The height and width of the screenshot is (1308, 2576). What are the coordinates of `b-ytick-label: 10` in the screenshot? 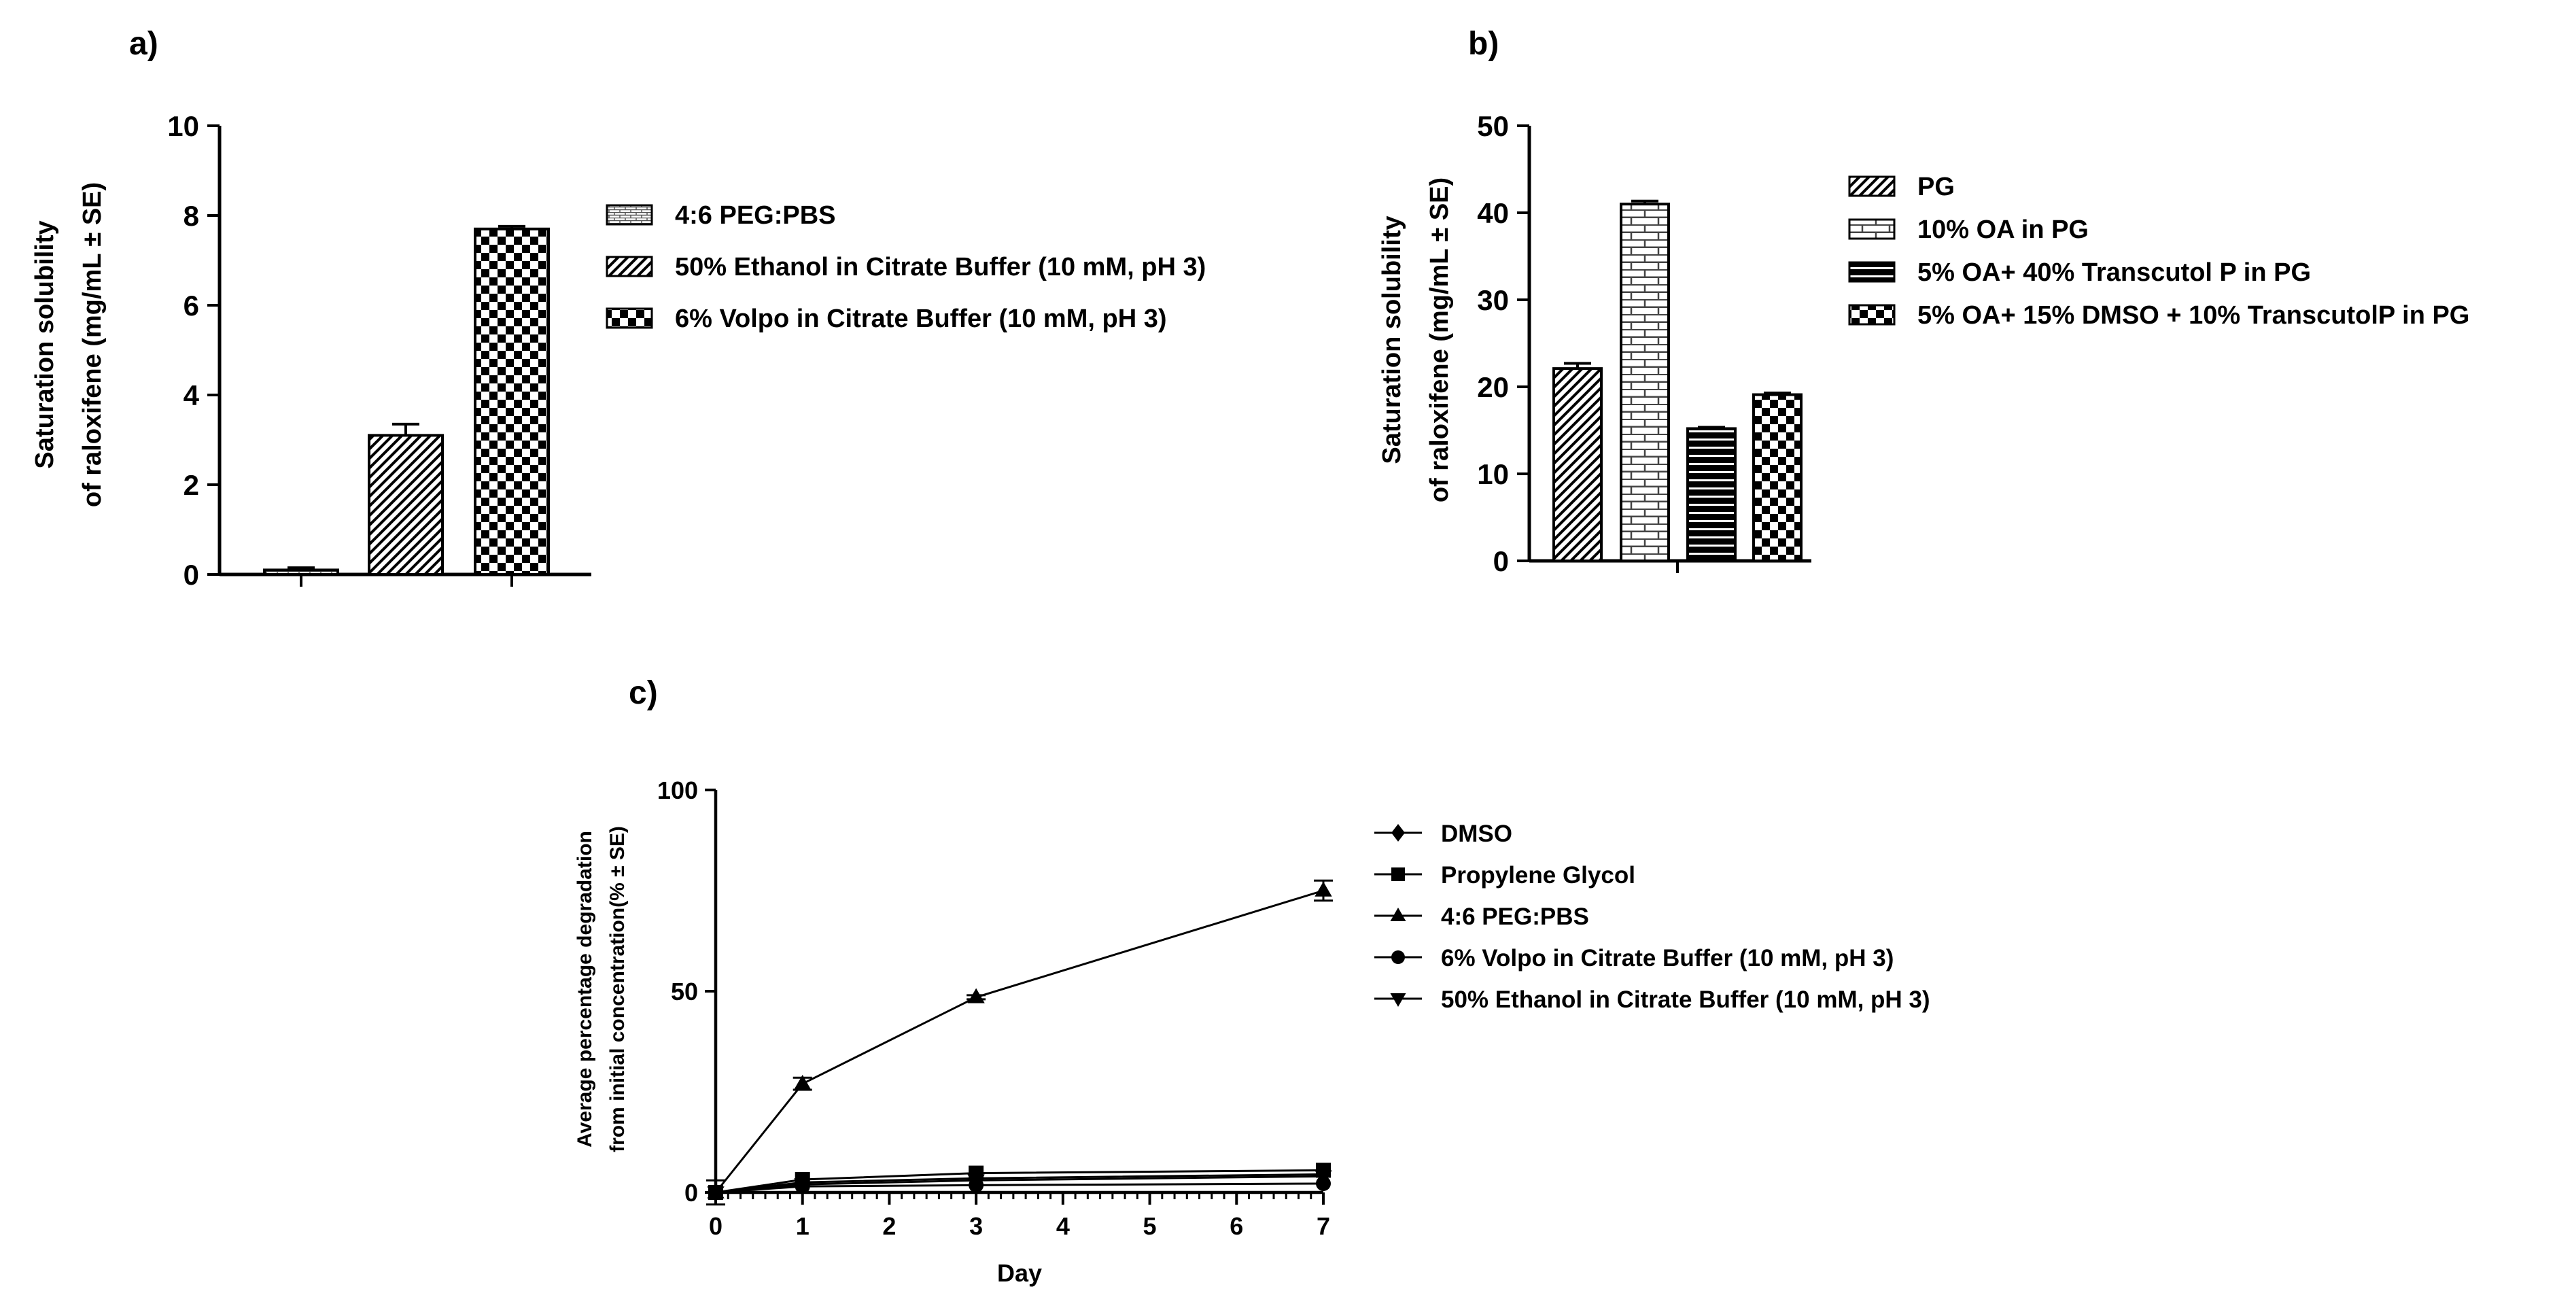 It's located at (1493, 474).